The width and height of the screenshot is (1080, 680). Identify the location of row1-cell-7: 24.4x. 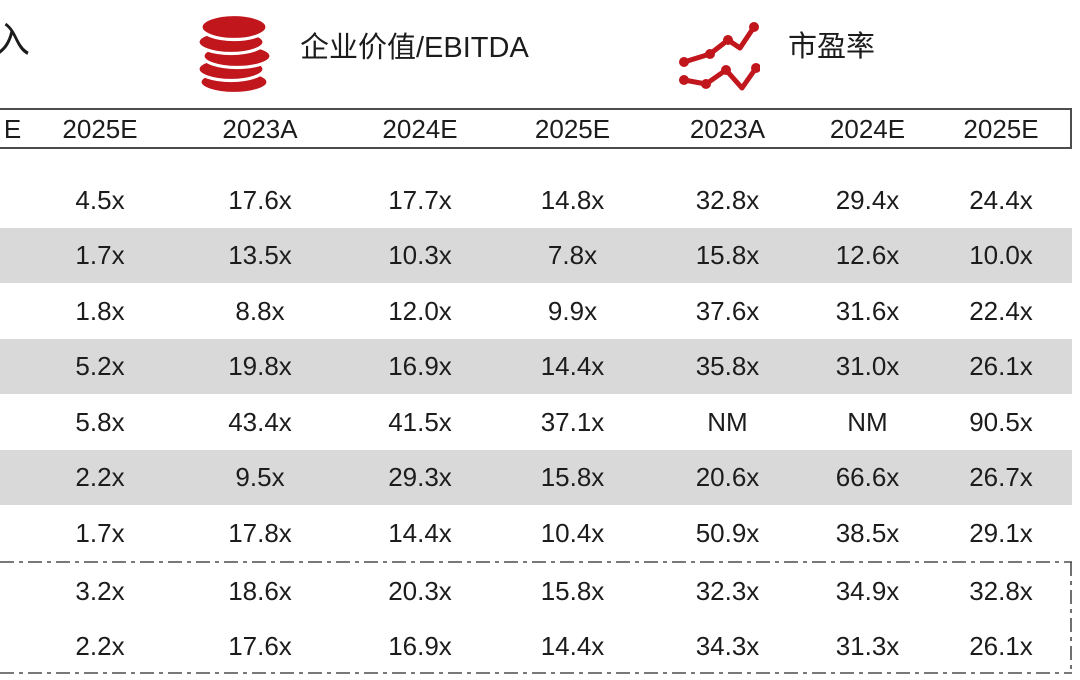
(1001, 199).